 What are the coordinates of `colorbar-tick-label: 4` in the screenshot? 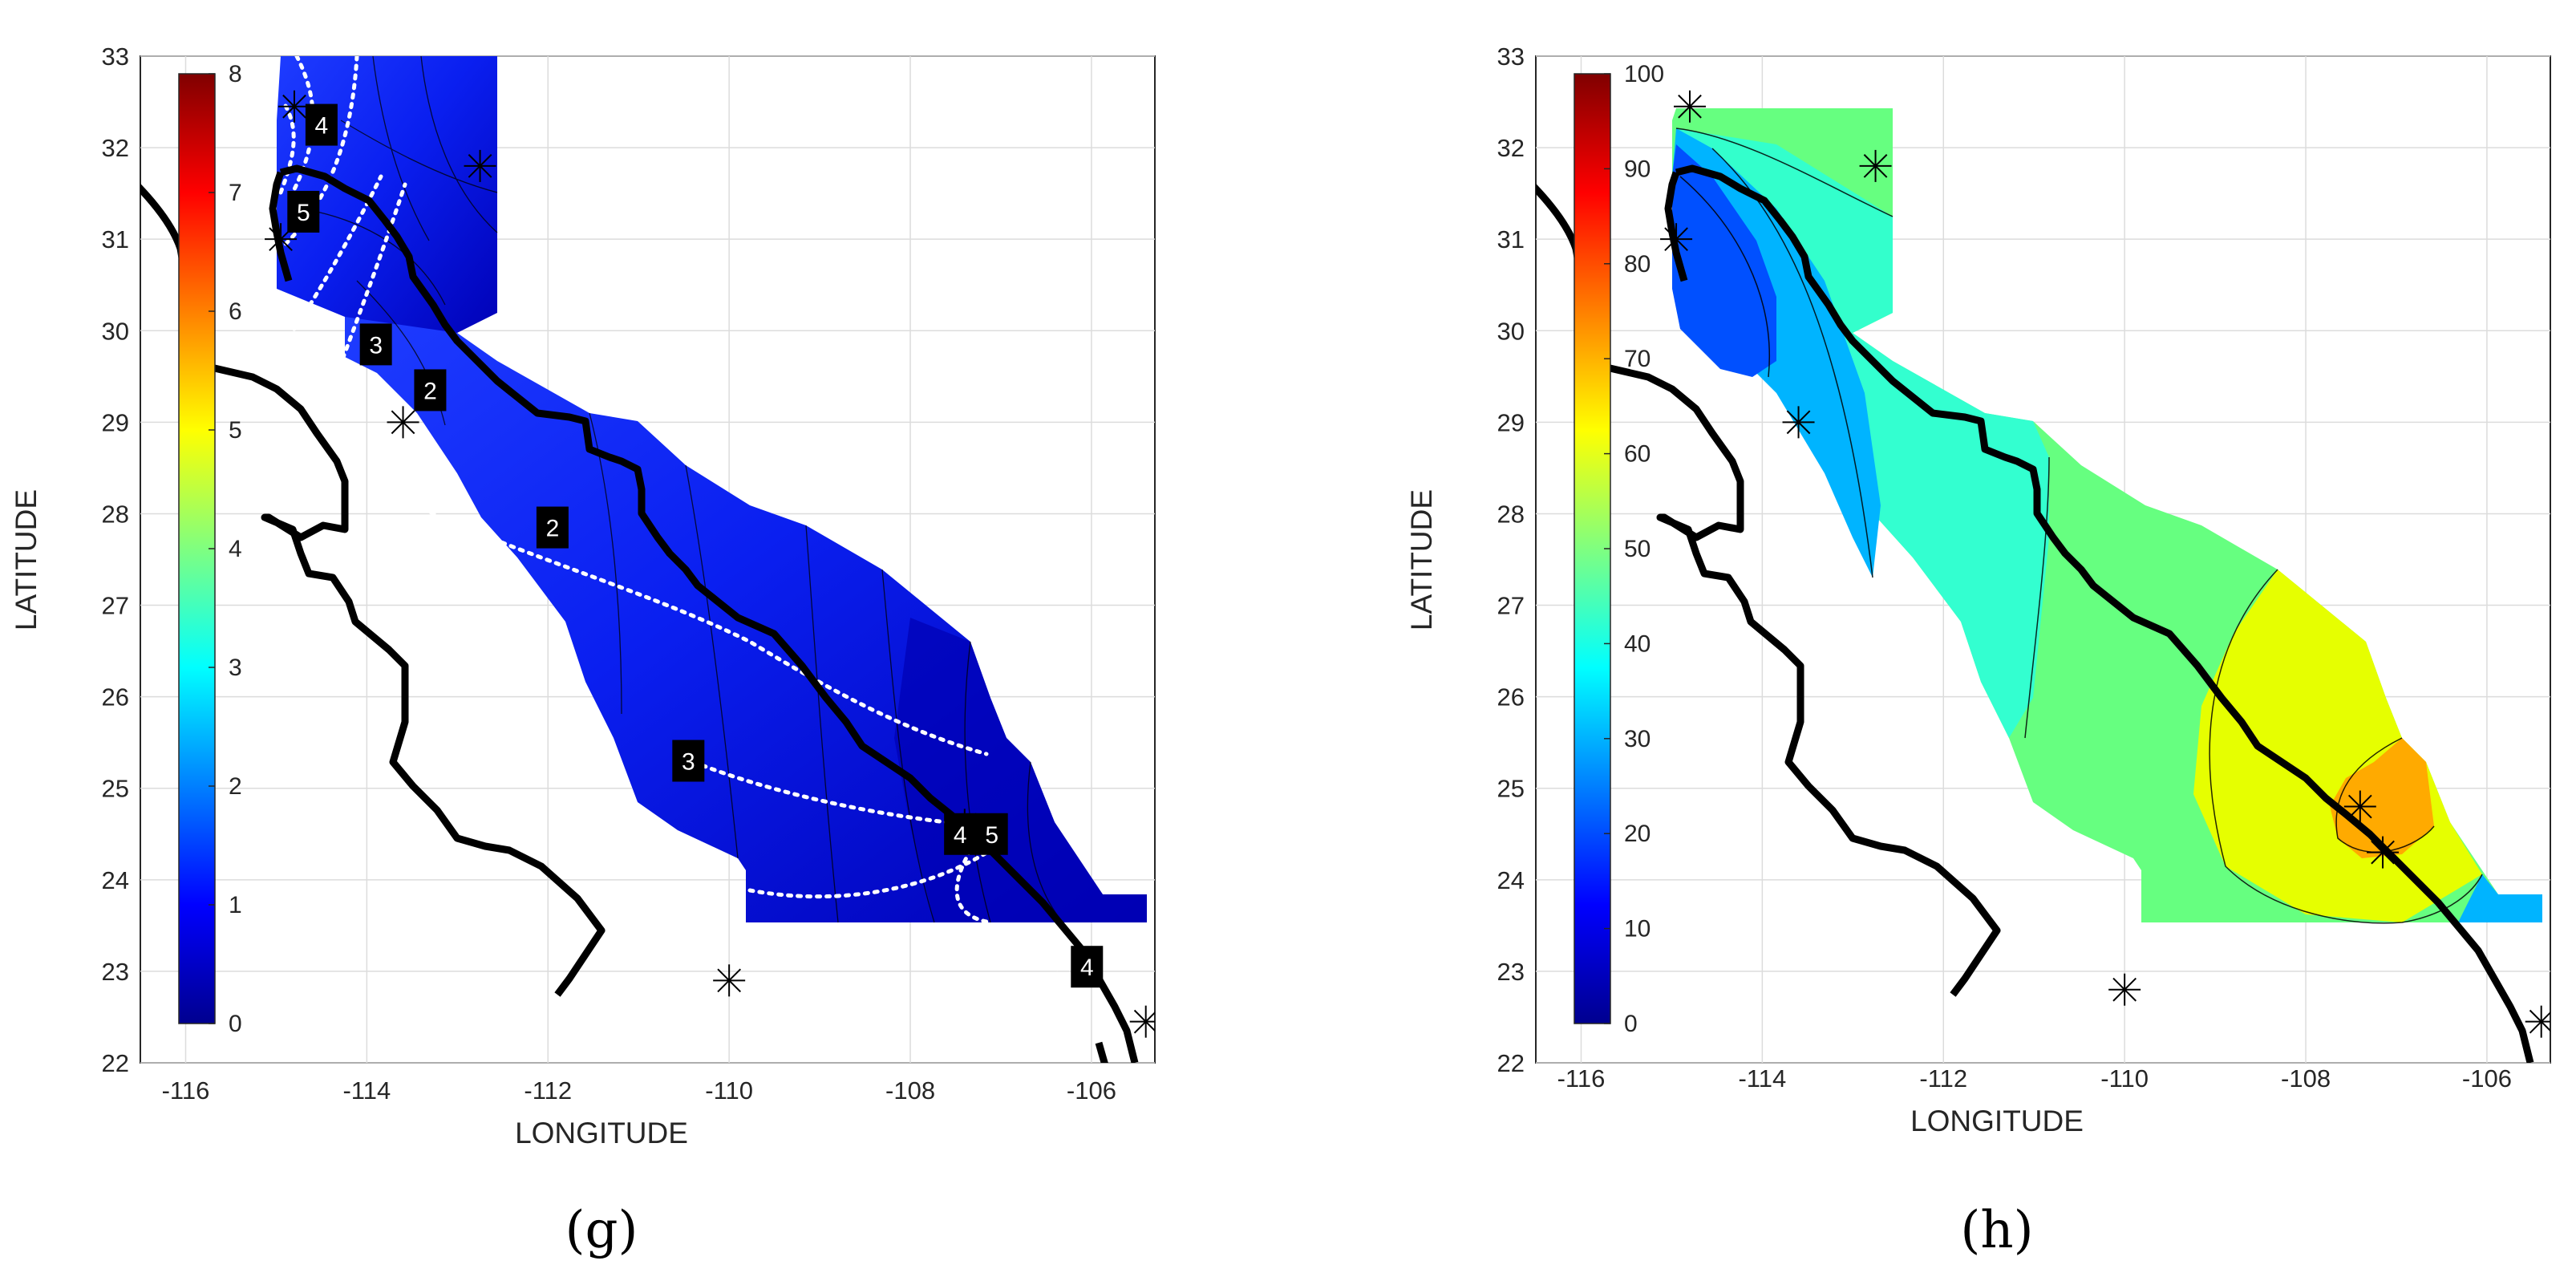 It's located at (235, 549).